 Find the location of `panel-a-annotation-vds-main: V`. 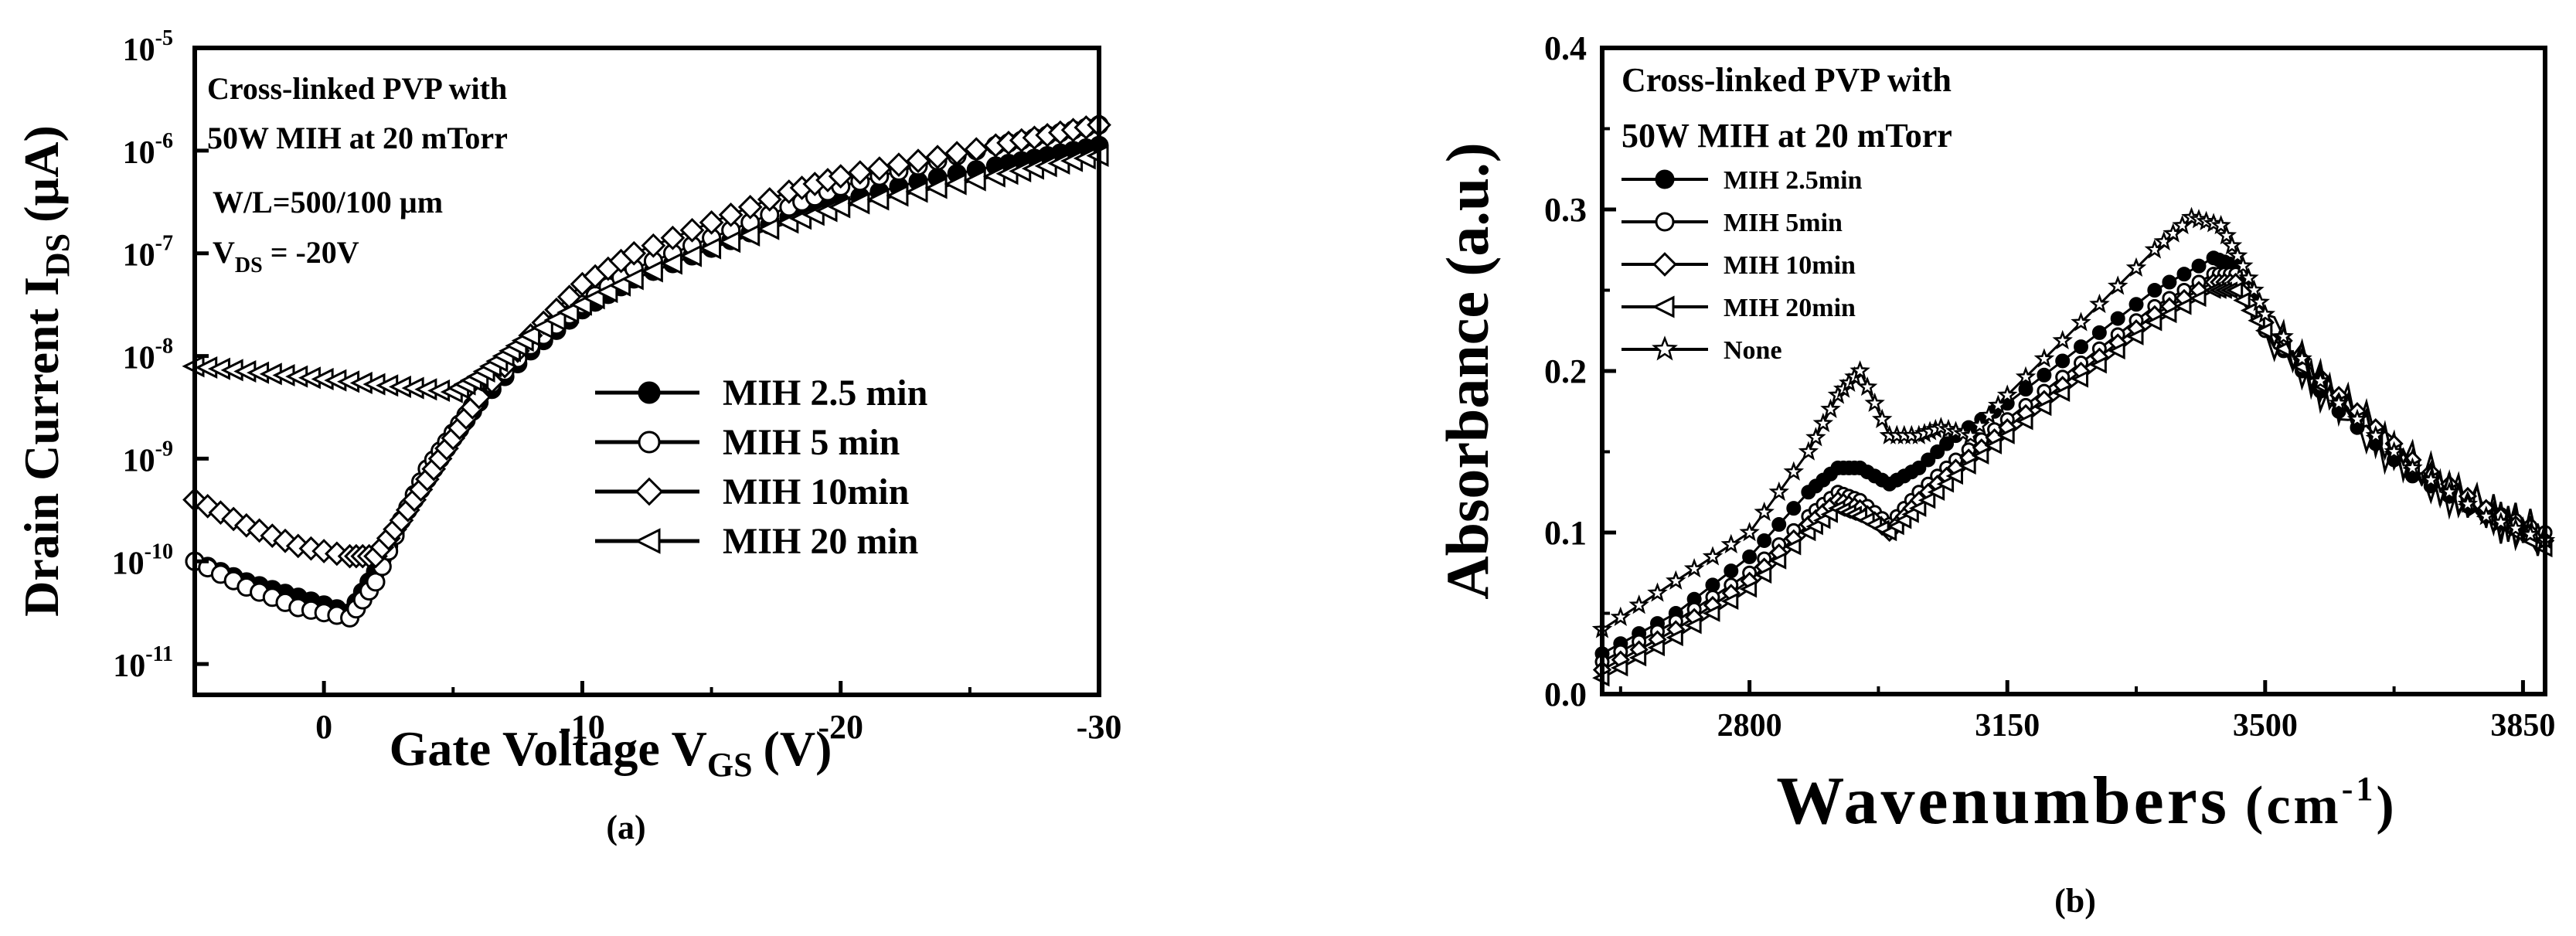

panel-a-annotation-vds-main: V is located at coordinates (224, 253).